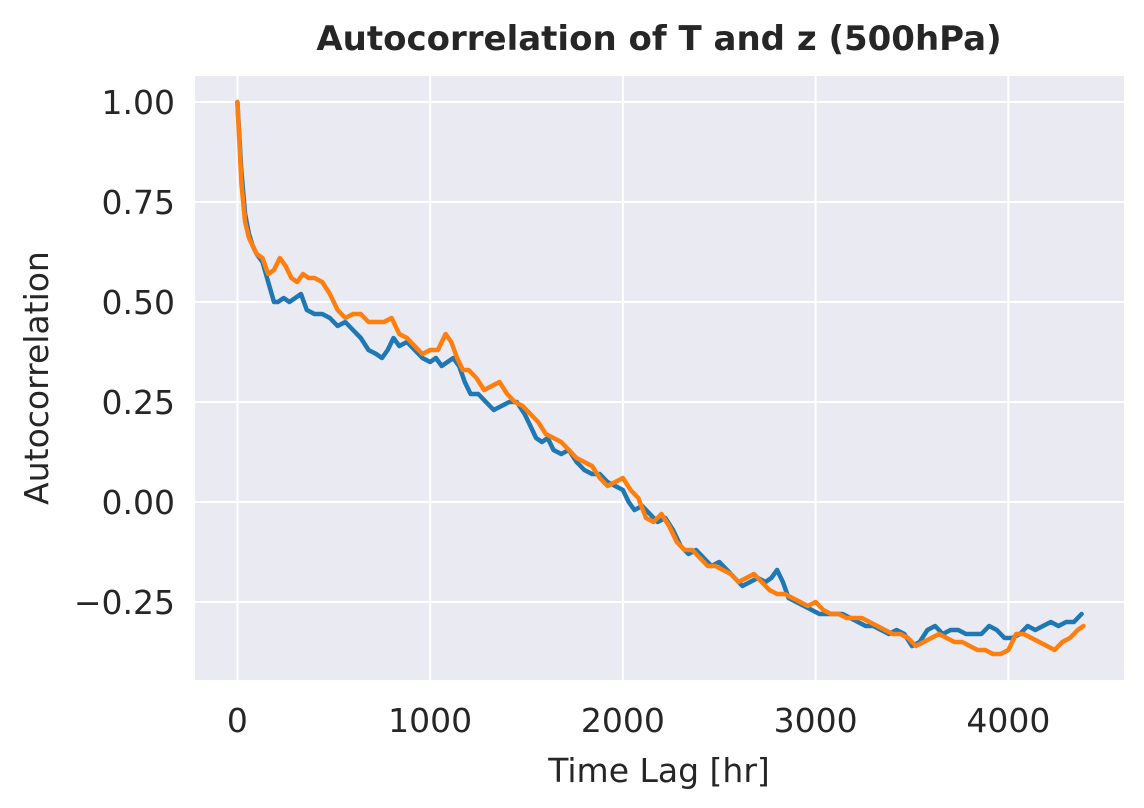 The image size is (1144, 808). What do you see at coordinates (658, 39) in the screenshot?
I see `chart-title: Autocorrelation of T and z (500hPa)` at bounding box center [658, 39].